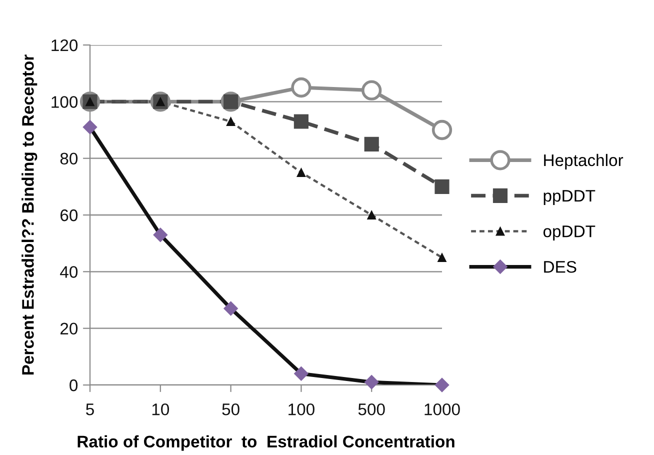 This screenshot has width=654, height=455. I want to click on x-axis-title: Ratio of Competitor to Estradiol Concentration, so click(266, 443).